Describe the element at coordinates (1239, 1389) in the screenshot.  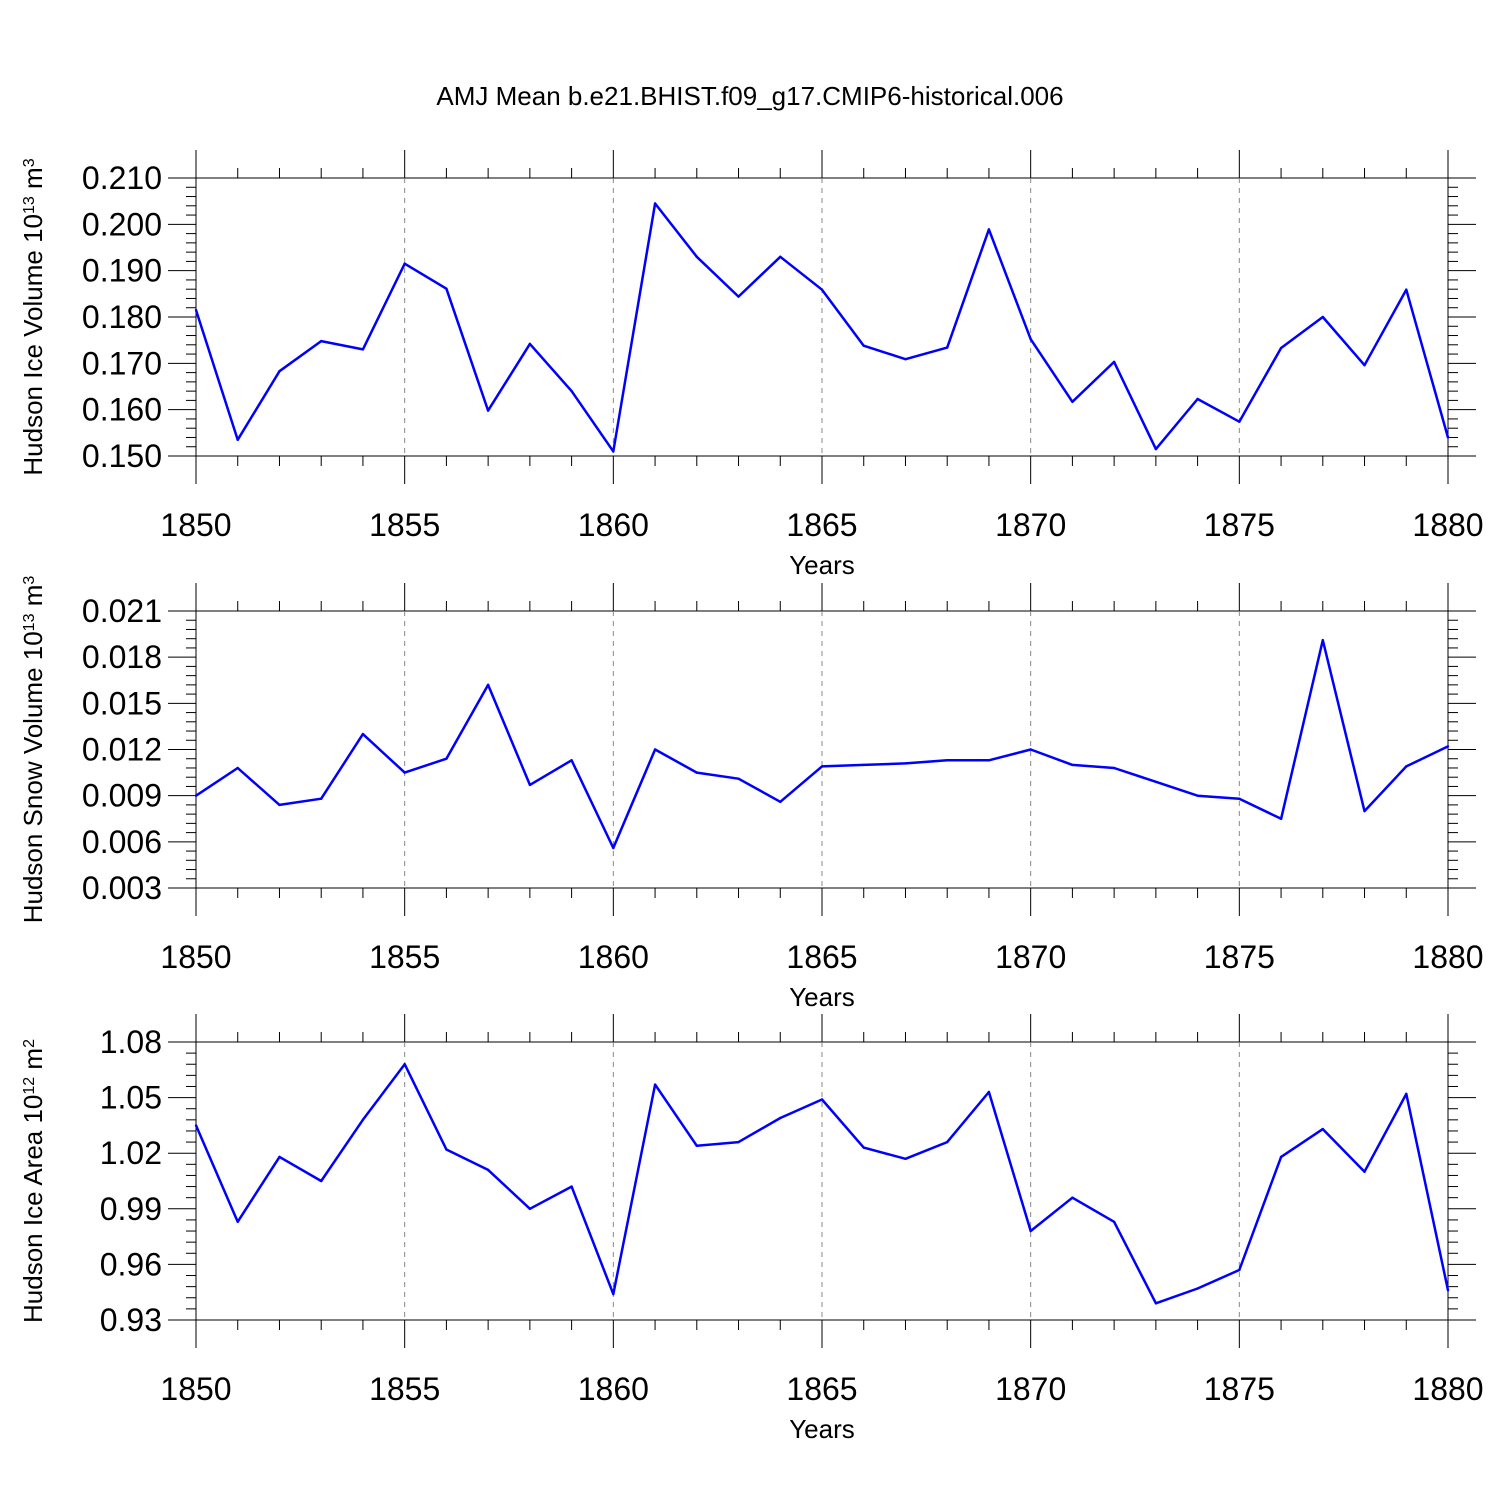
I see `x-tick-label: 1875` at that location.